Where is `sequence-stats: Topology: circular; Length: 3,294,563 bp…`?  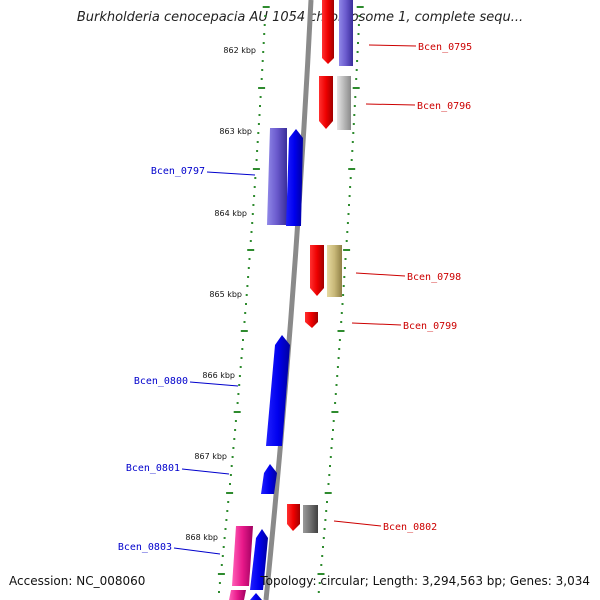
sequence-stats: Topology: circular; Length: 3,294,563 bp… is located at coordinates (425, 581).